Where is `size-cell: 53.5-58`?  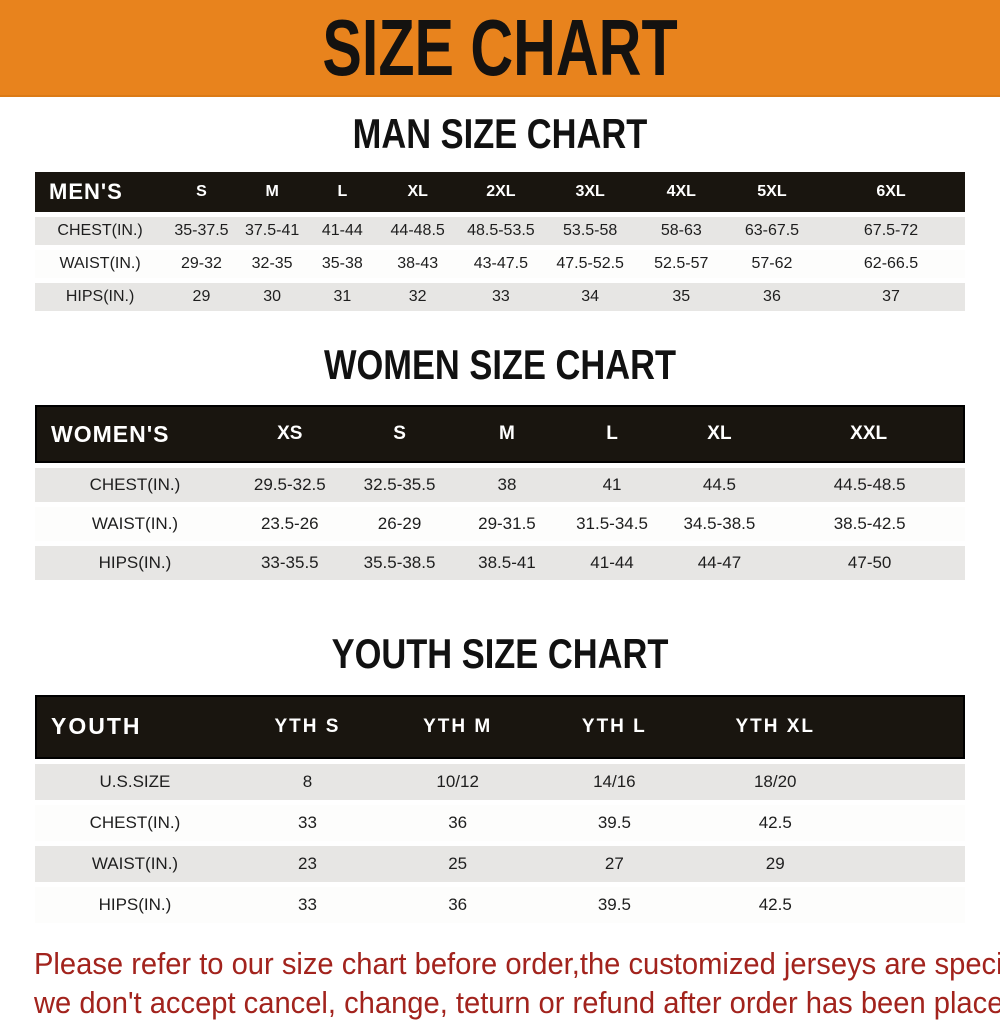 size-cell: 53.5-58 is located at coordinates (590, 231).